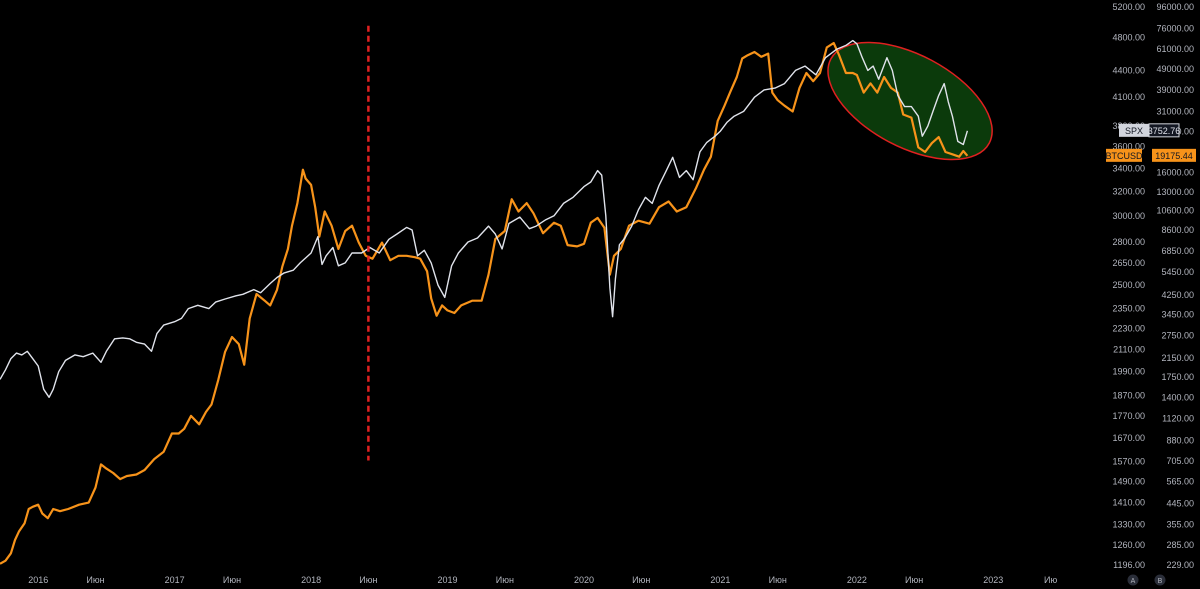 The height and width of the screenshot is (589, 1200). Describe the element at coordinates (175, 580) in the screenshot. I see `x-tick-label: 2017` at that location.